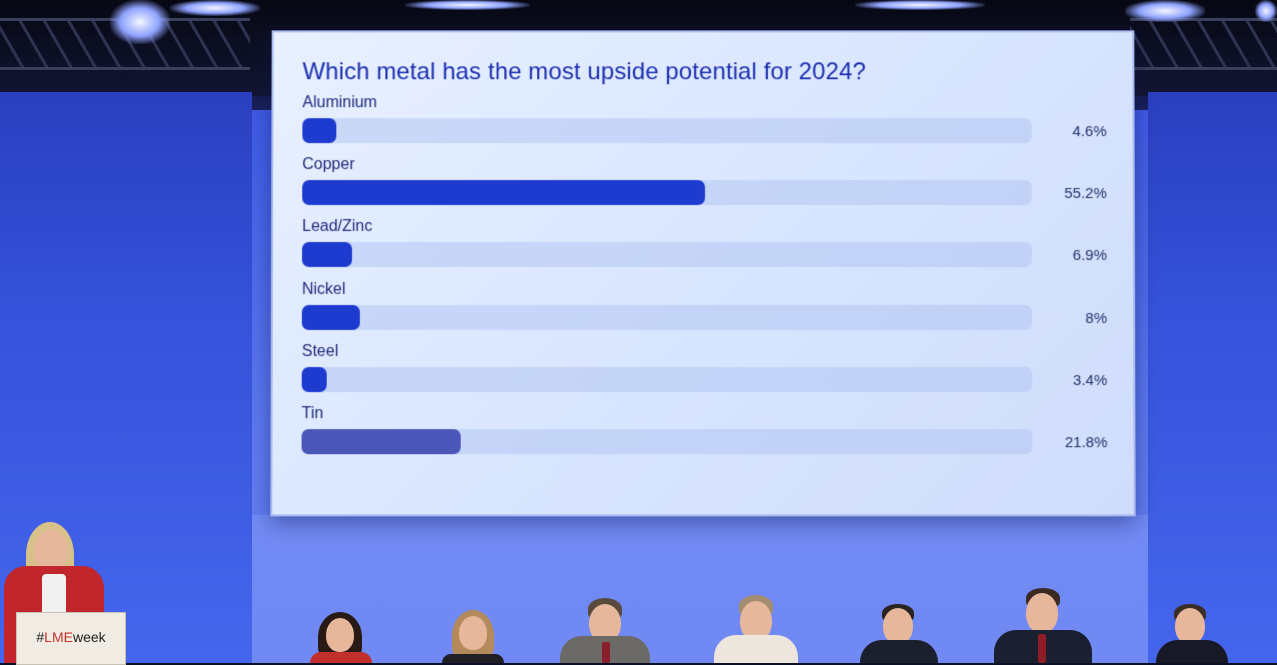  Describe the element at coordinates (89, 637) in the screenshot. I see `lectern-suffix: week` at that location.